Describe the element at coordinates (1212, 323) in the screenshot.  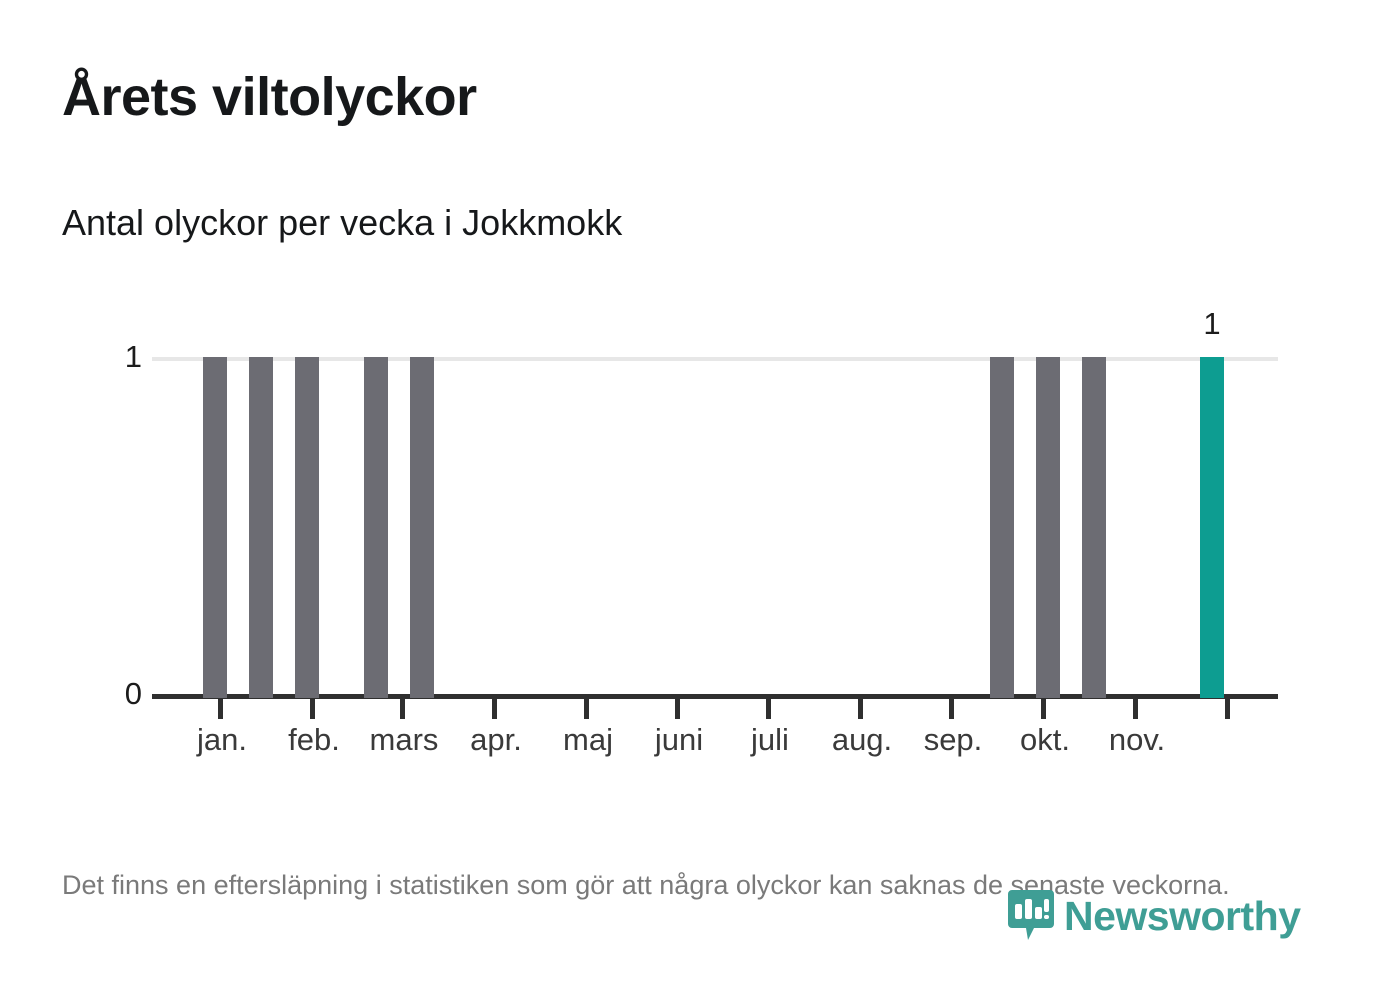
I see `bar-value-label: 1` at that location.